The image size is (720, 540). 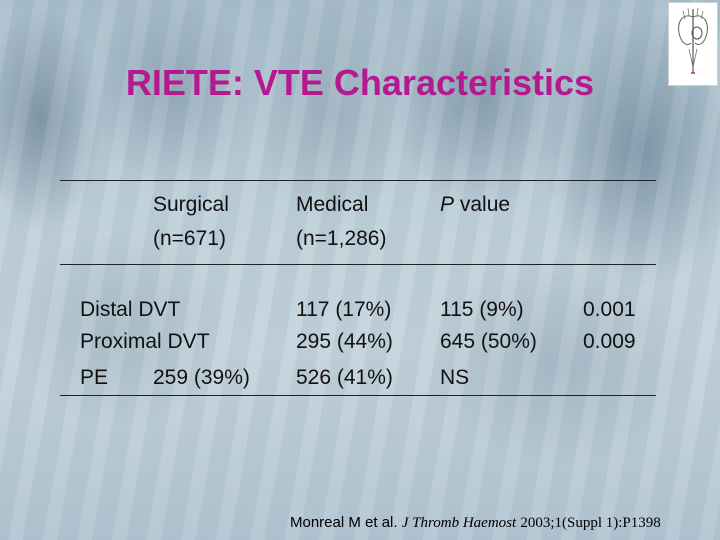 I want to click on row-label-pe: PE, so click(x=94, y=377).